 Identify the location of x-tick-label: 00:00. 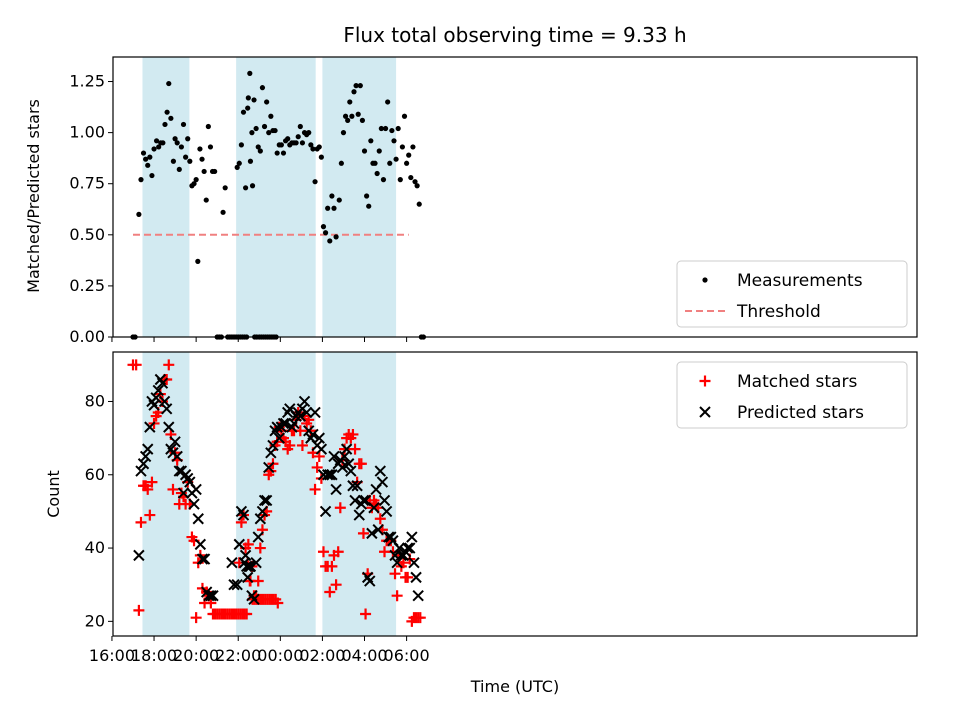
(280, 655).